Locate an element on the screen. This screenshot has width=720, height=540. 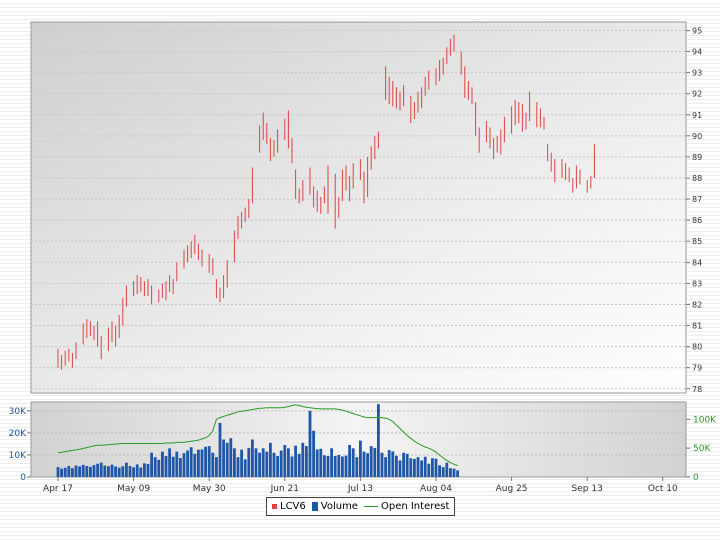
date-tick-label: Aug 25 is located at coordinates (512, 489).